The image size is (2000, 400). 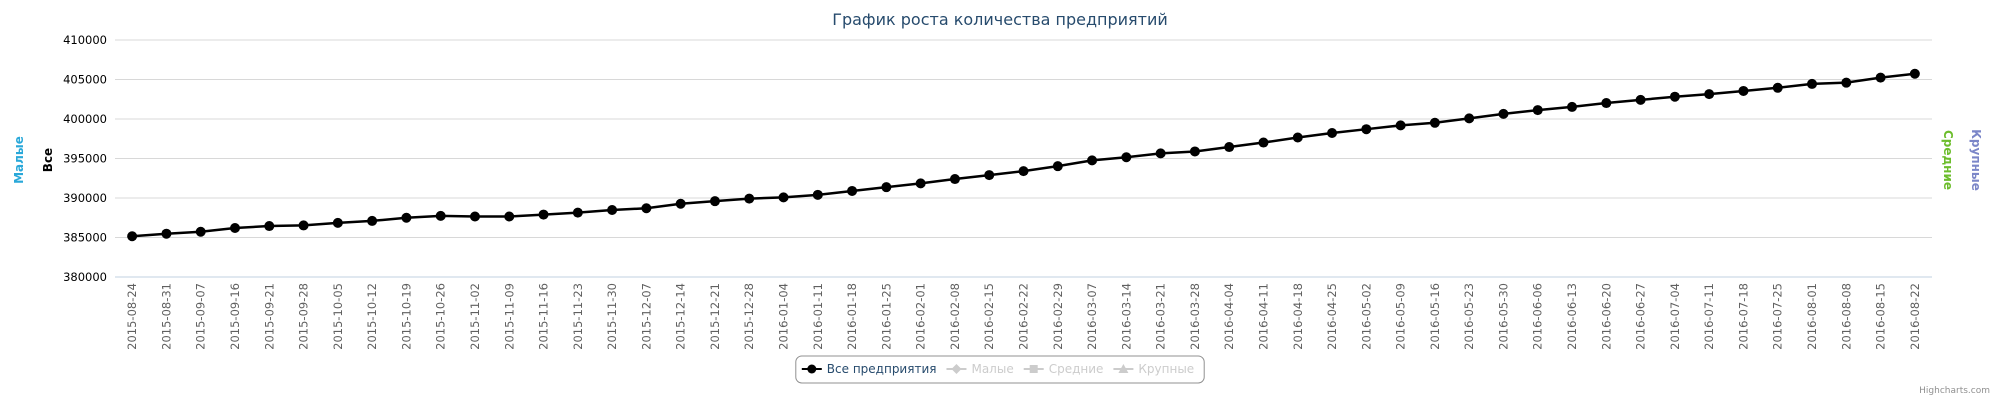 What do you see at coordinates (1976, 160) in the screenshot?
I see `axis-title: Крупные` at bounding box center [1976, 160].